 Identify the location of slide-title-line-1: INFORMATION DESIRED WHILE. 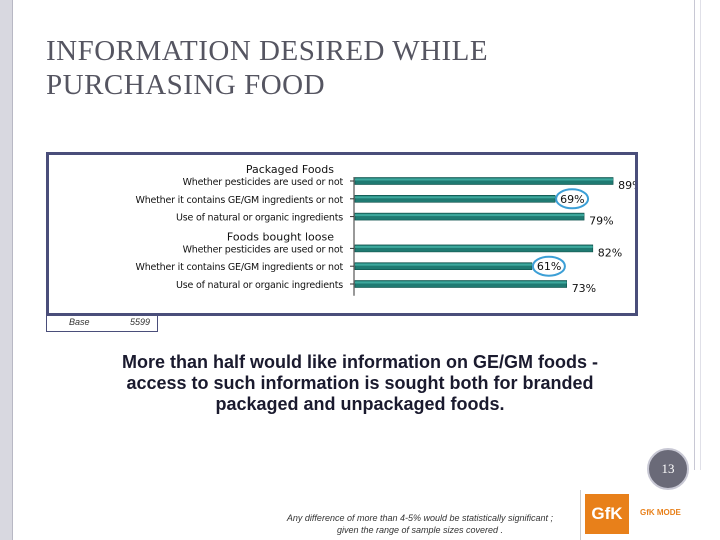
(267, 51).